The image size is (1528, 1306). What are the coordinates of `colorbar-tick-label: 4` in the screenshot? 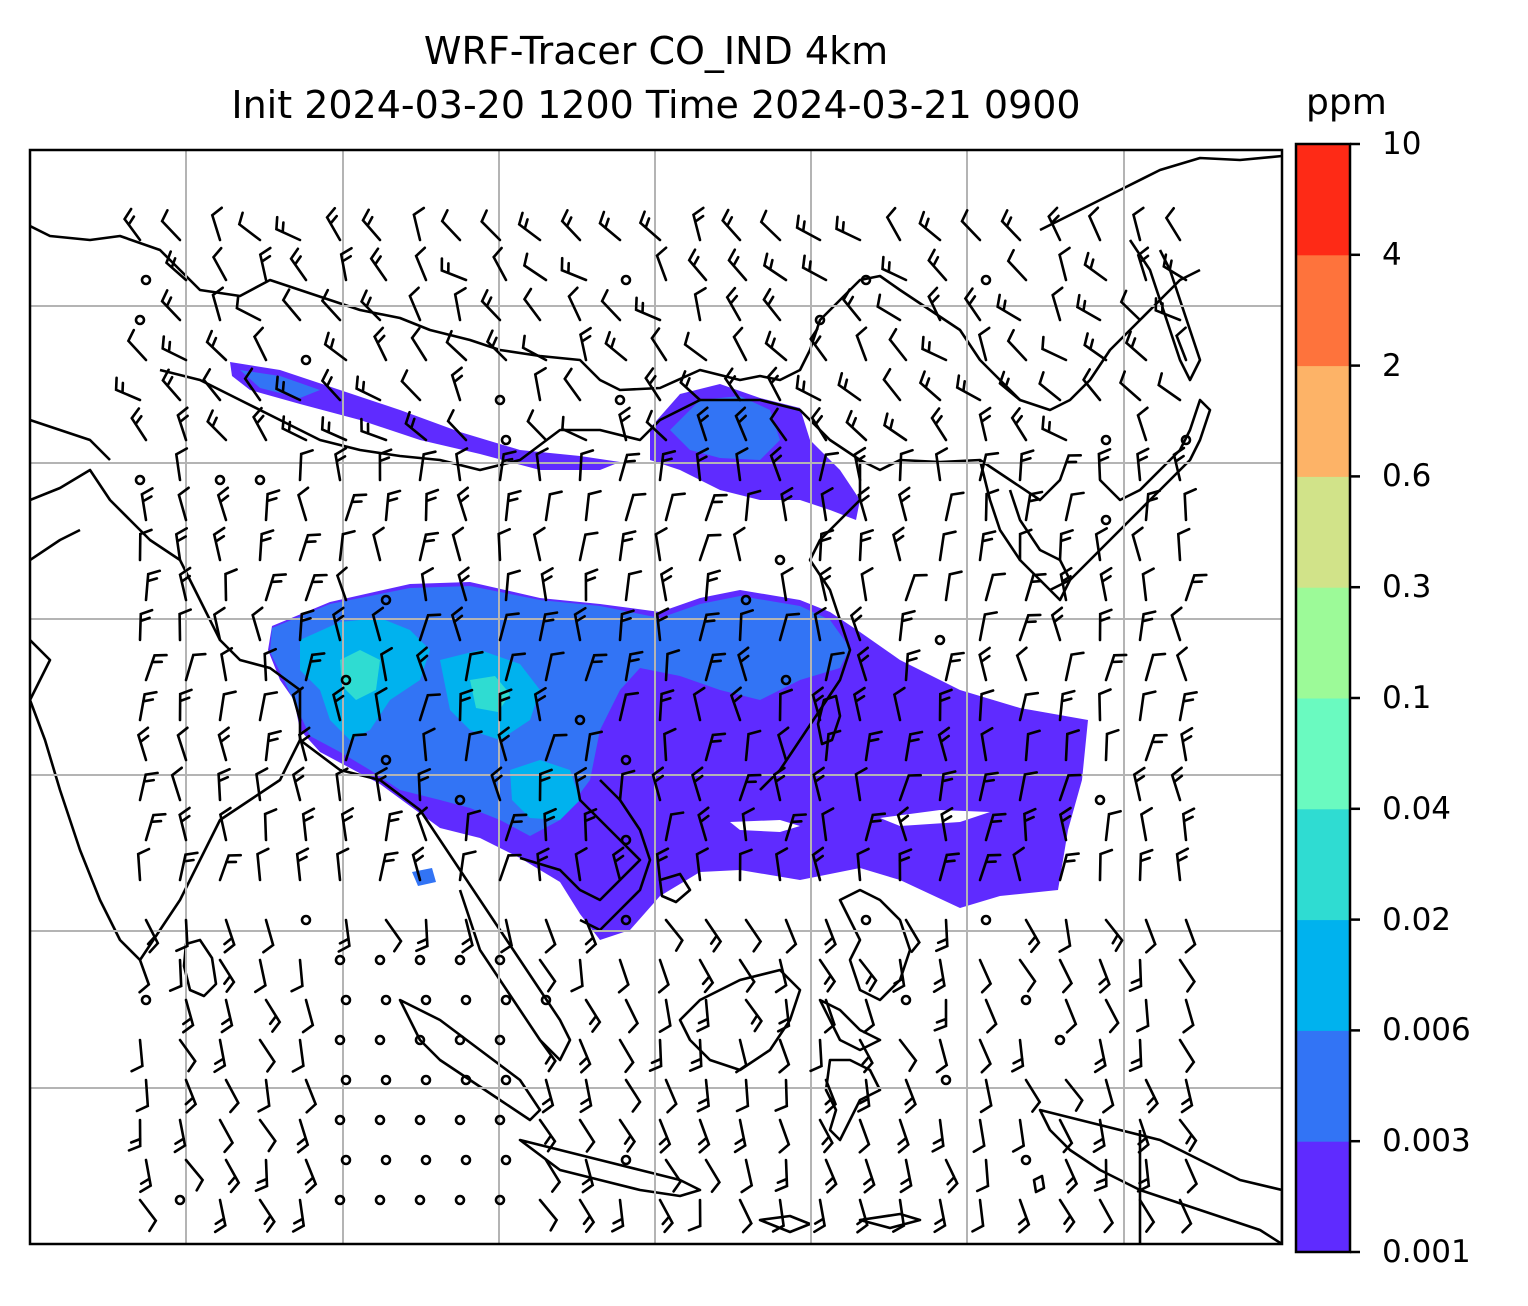 It's located at (1392, 254).